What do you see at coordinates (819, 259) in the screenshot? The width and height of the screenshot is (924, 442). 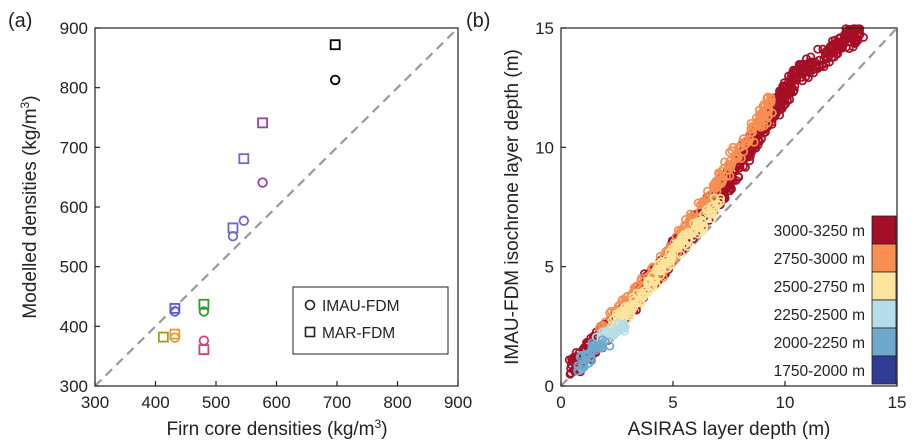 I see `legend-entry-b: 2750-3000 m` at bounding box center [819, 259].